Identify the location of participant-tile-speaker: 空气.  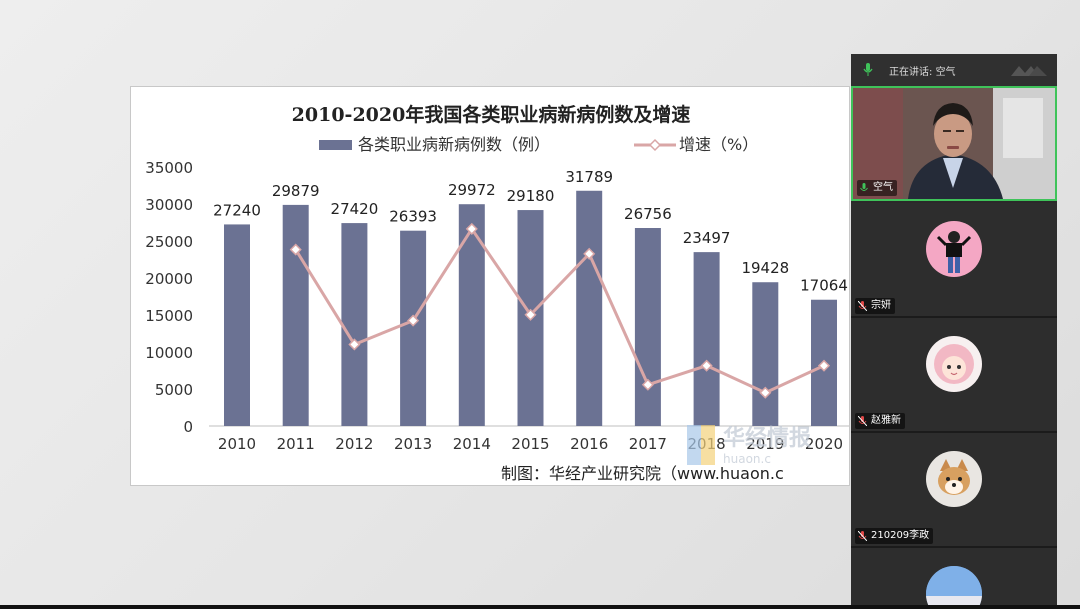
(954, 143).